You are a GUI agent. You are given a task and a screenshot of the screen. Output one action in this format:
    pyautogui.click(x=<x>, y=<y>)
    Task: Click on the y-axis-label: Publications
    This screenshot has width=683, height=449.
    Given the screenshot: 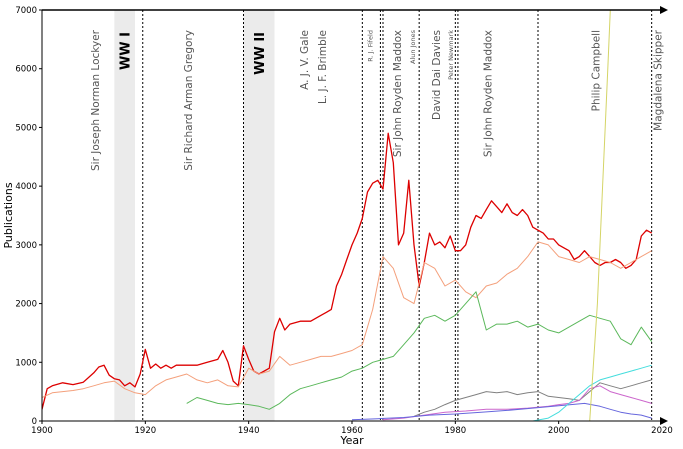 What is the action you would take?
    pyautogui.click(x=8, y=215)
    